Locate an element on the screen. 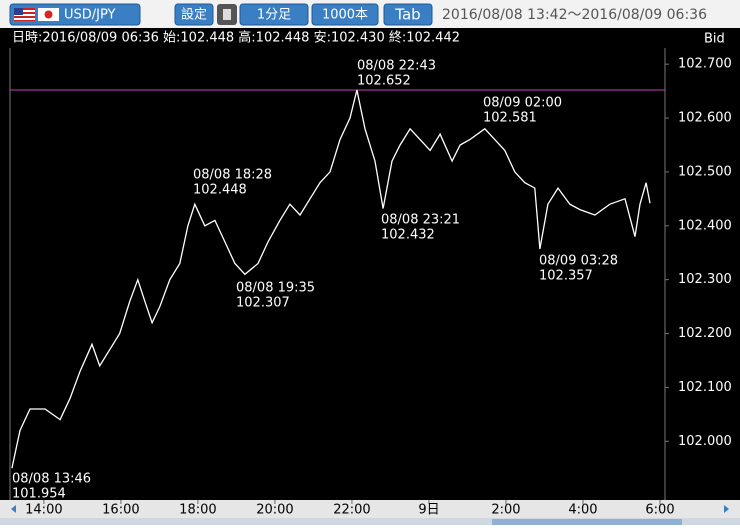 Image resolution: width=740 pixels, height=529 pixels. annotation-price: 102.448 is located at coordinates (220, 190).